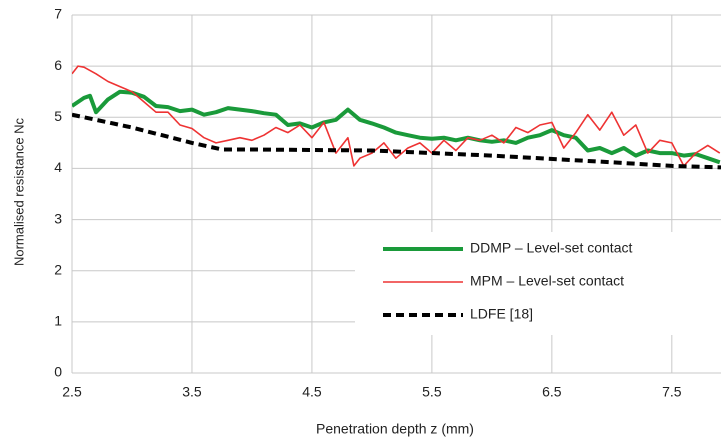 The height and width of the screenshot is (438, 721). What do you see at coordinates (551, 248) in the screenshot?
I see `legend-label: DDMP – Level-set contact` at bounding box center [551, 248].